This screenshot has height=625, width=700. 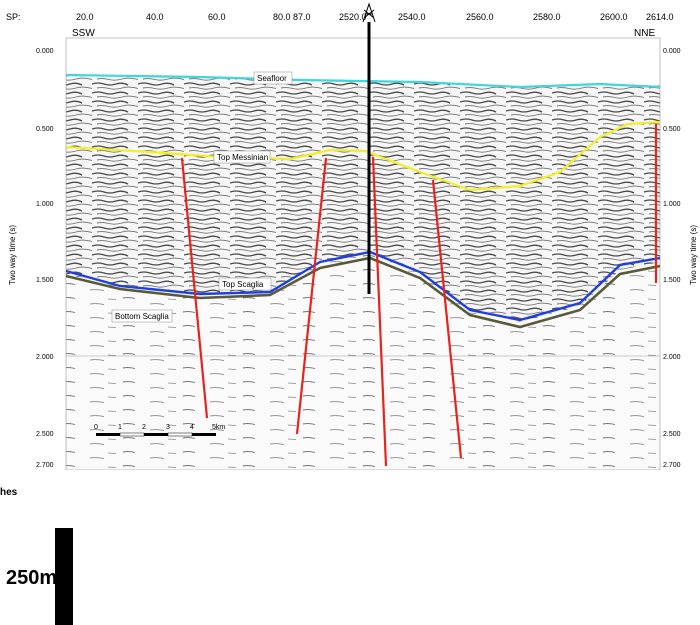 What do you see at coordinates (672, 280) in the screenshot?
I see `y-tick-right: 1.500` at bounding box center [672, 280].